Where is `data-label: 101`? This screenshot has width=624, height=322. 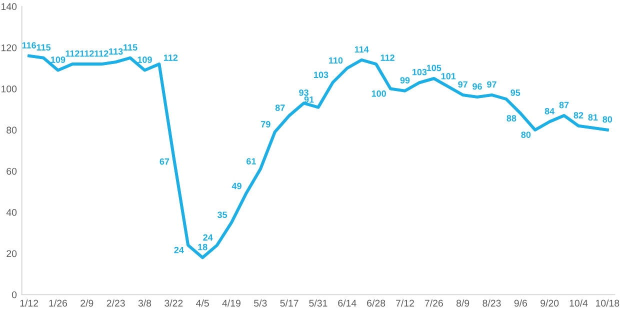
data-label: 101 is located at coordinates (448, 76).